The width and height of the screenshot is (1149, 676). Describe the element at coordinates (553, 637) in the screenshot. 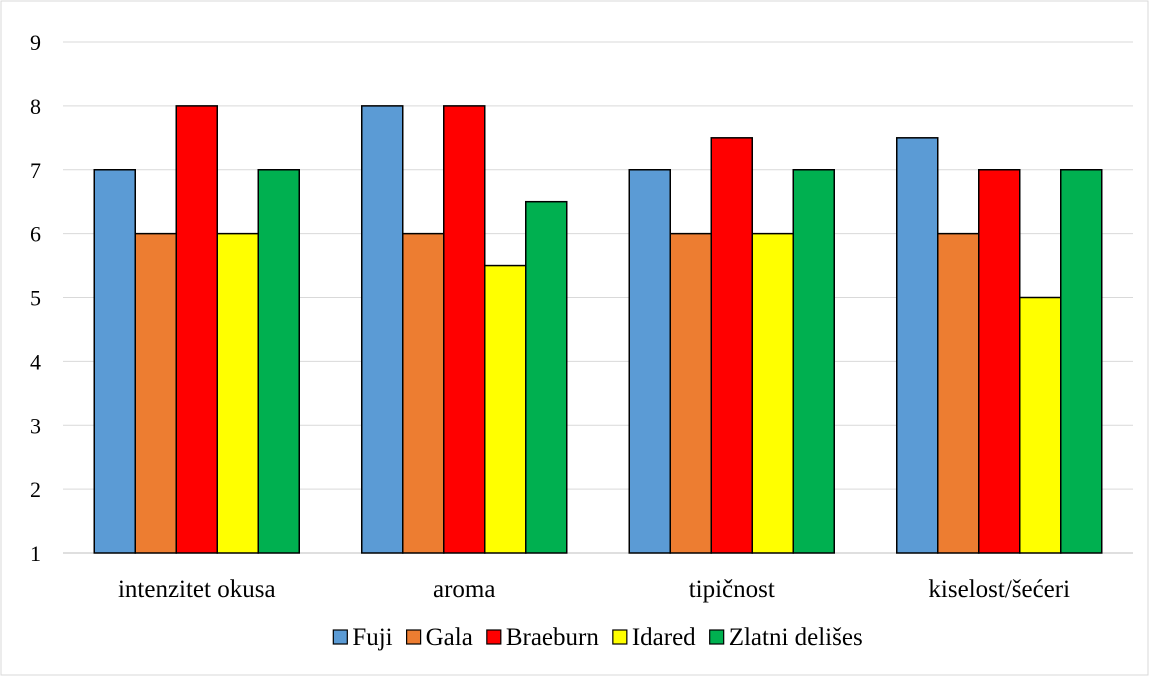

I see `legend-label: Braeburn` at that location.